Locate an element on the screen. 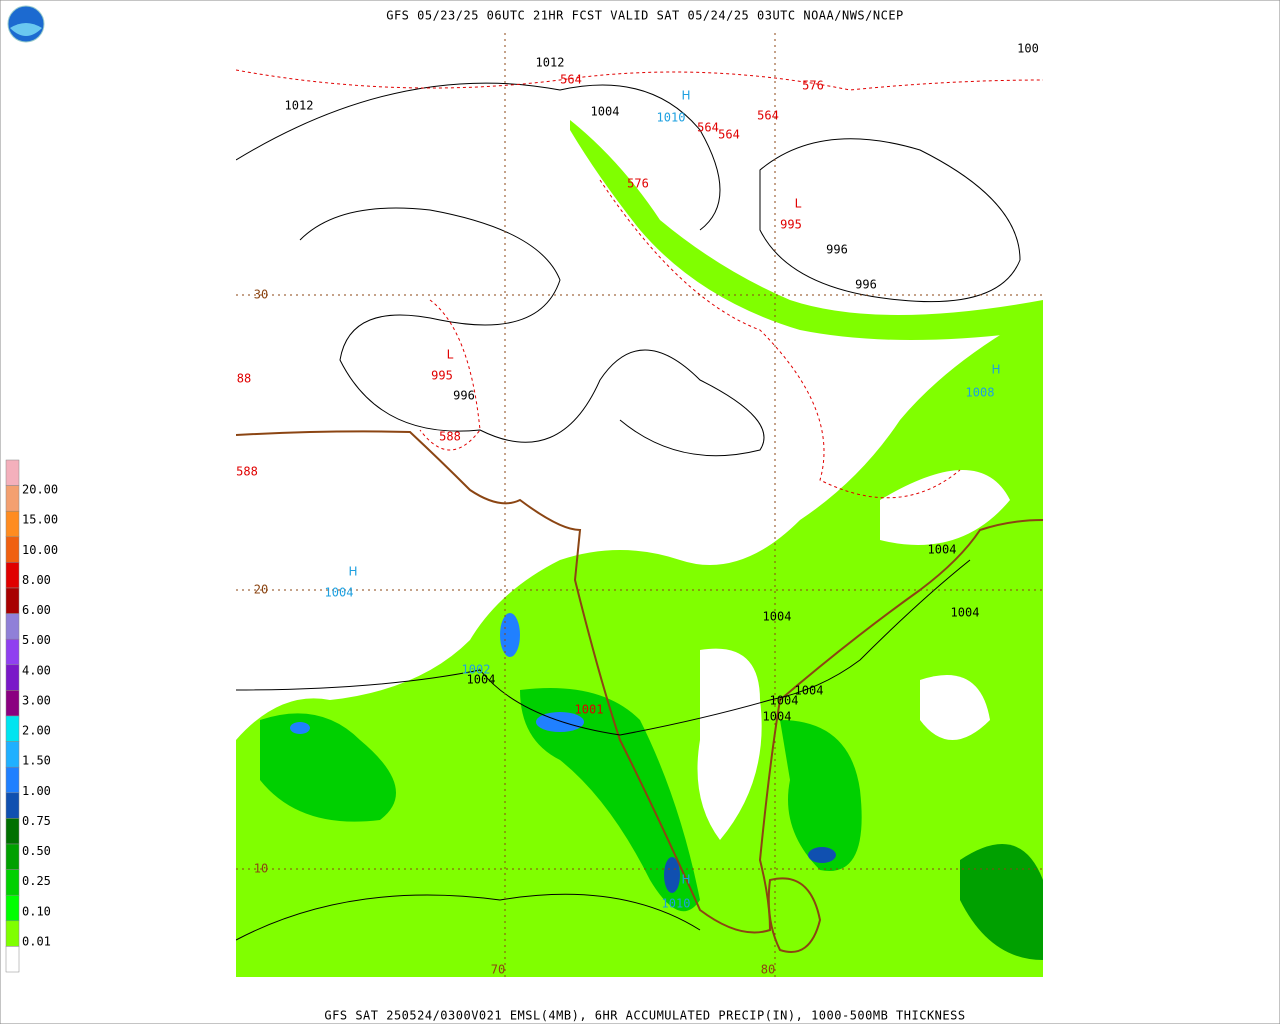  contour-label: 80 is located at coordinates (768, 970).